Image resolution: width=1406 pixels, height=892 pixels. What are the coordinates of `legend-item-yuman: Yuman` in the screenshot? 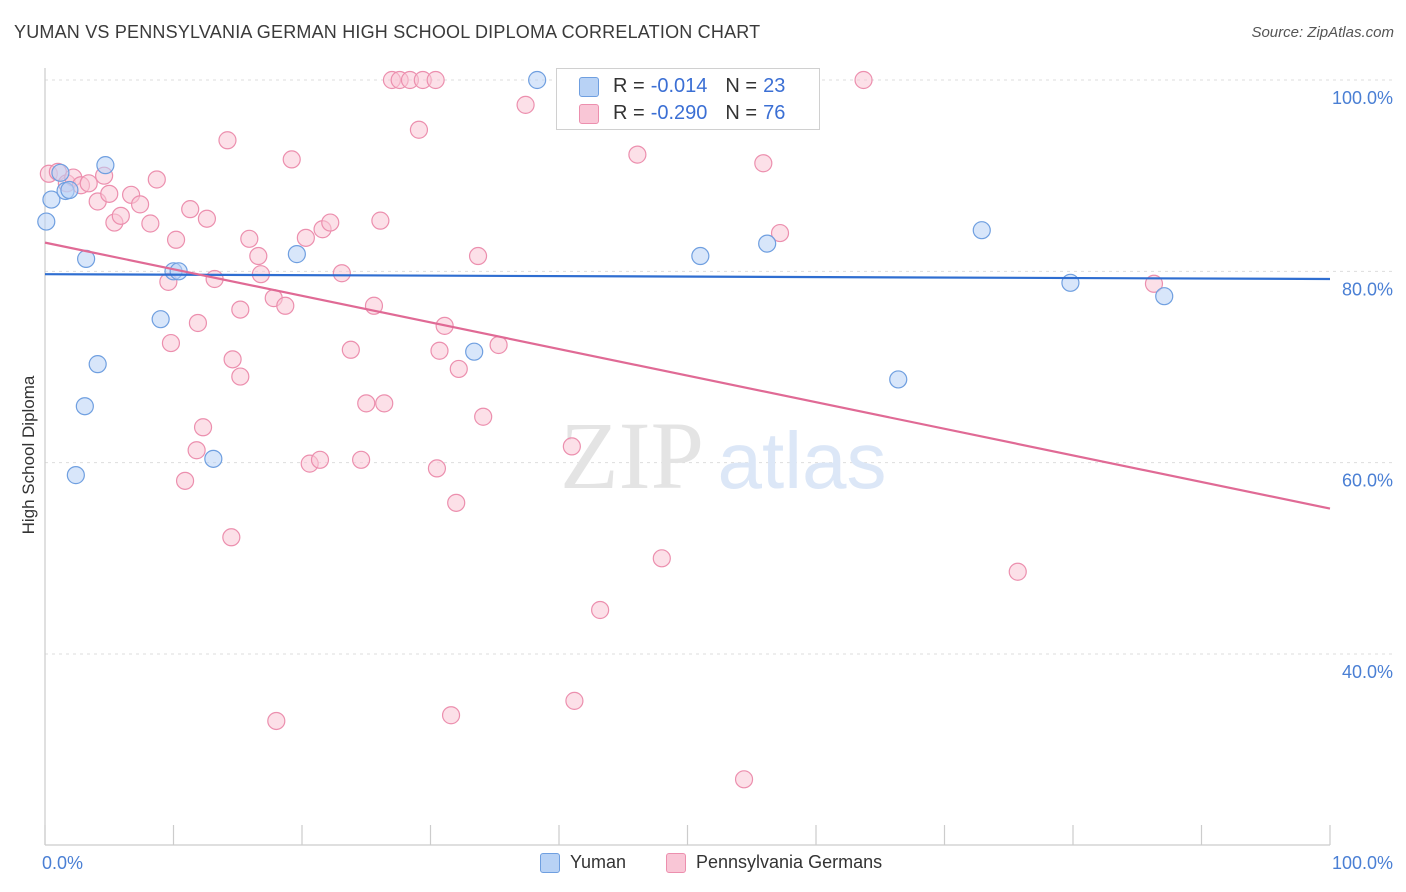 It's located at (583, 862).